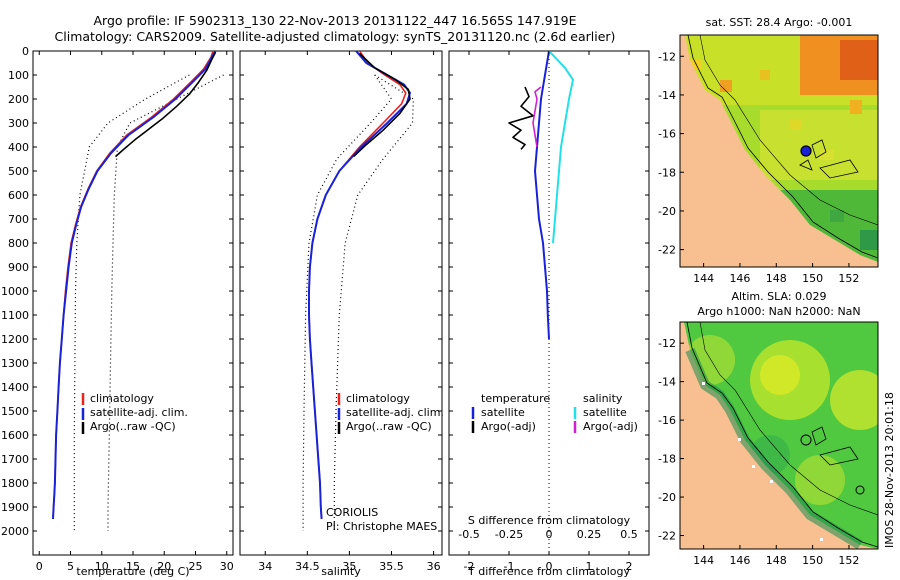 The height and width of the screenshot is (580, 900). Describe the element at coordinates (889, 470) in the screenshot. I see `credit-text: IMOS 28-Nov-2013 20:01:18` at that location.